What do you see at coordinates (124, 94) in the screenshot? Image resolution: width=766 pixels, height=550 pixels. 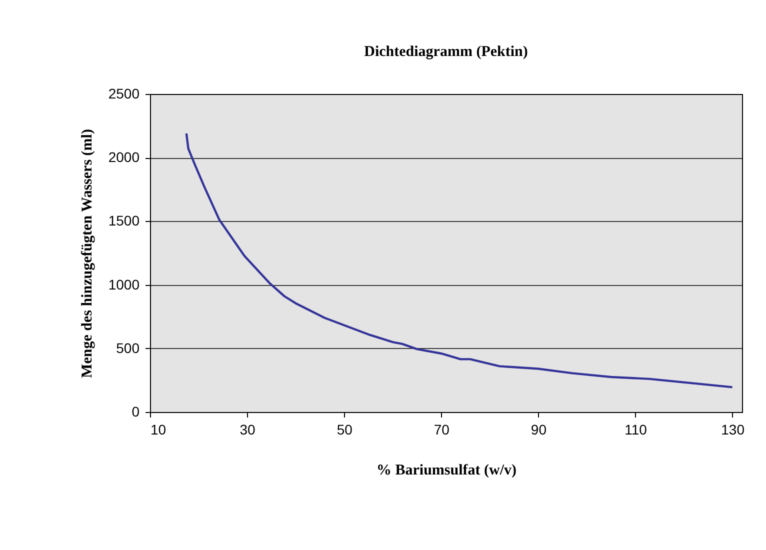 I see `y-tick-label: 2500` at bounding box center [124, 94].